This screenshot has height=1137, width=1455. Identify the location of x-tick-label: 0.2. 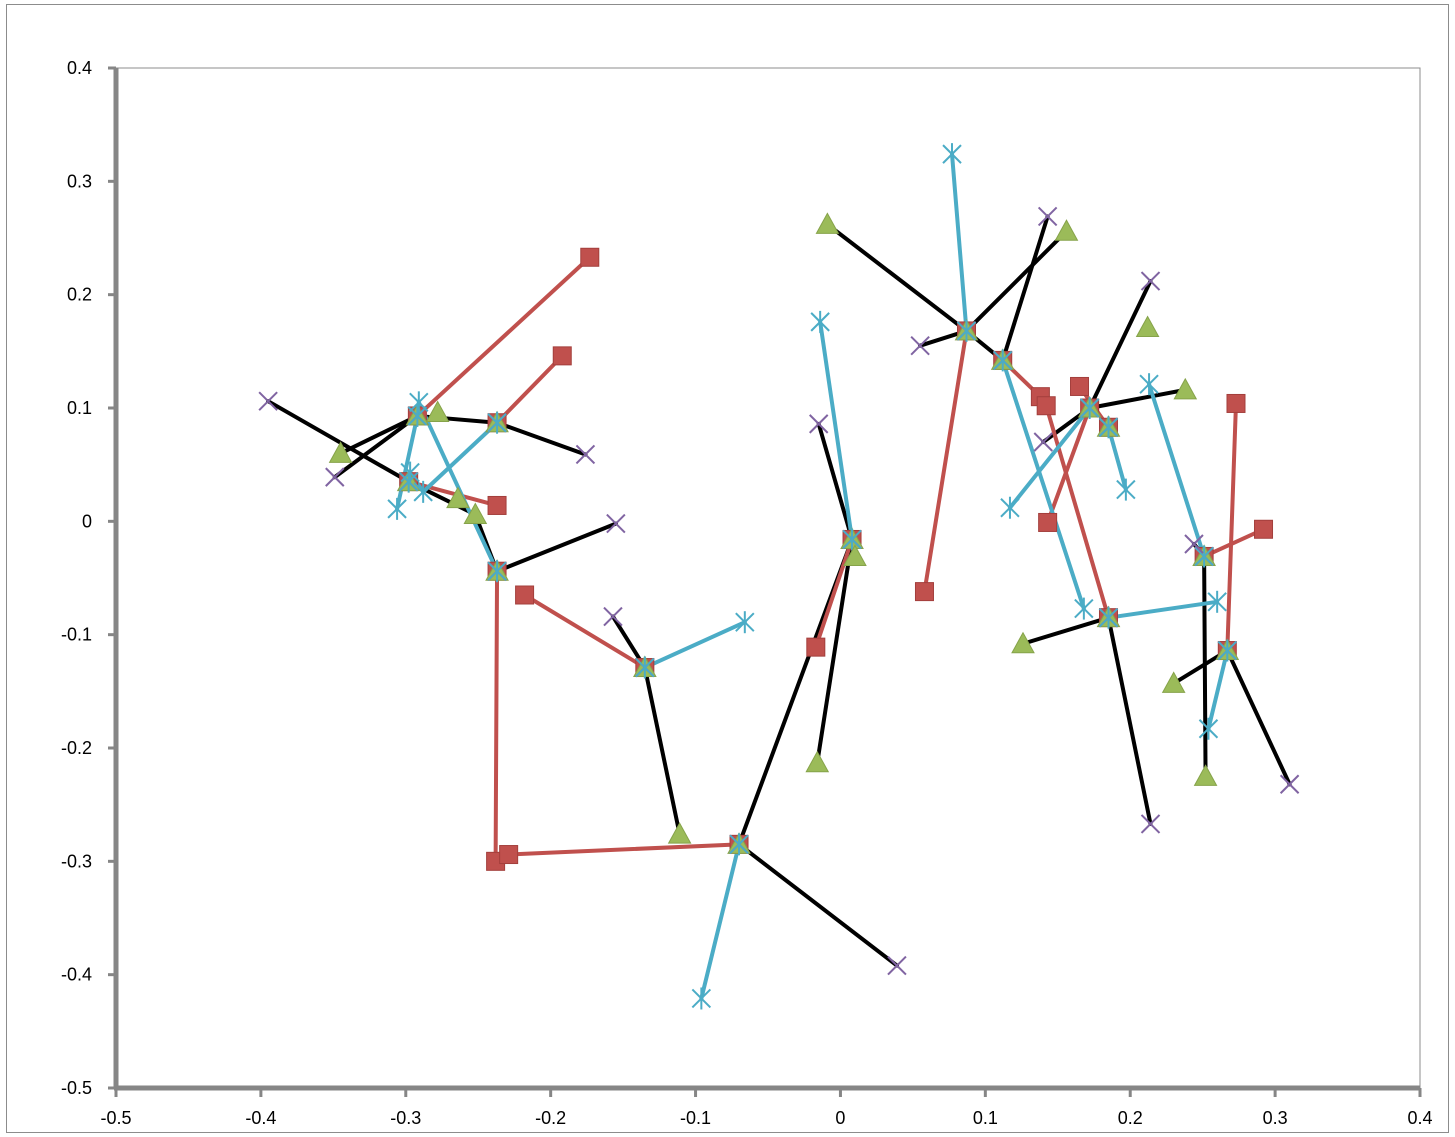
(1130, 1118).